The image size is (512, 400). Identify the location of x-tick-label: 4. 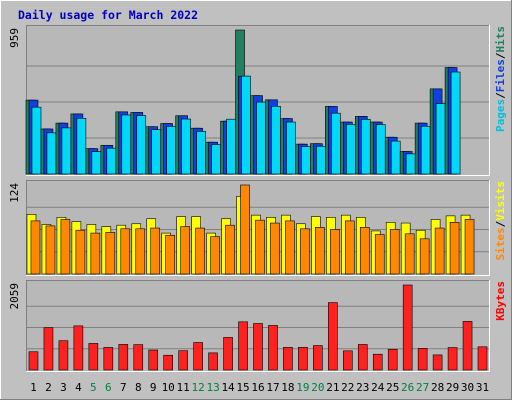
(78, 387).